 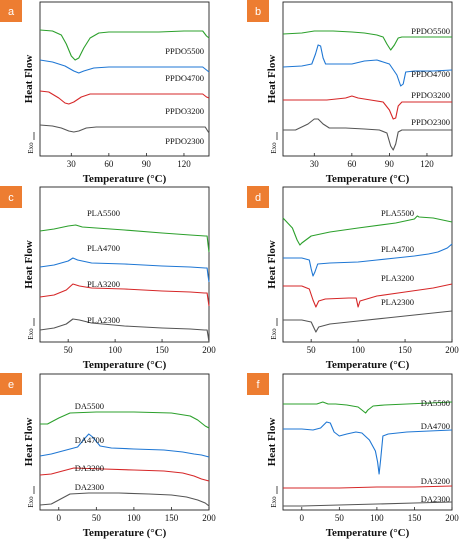 I want to click on panel-badge-text: f, so click(x=258, y=385).